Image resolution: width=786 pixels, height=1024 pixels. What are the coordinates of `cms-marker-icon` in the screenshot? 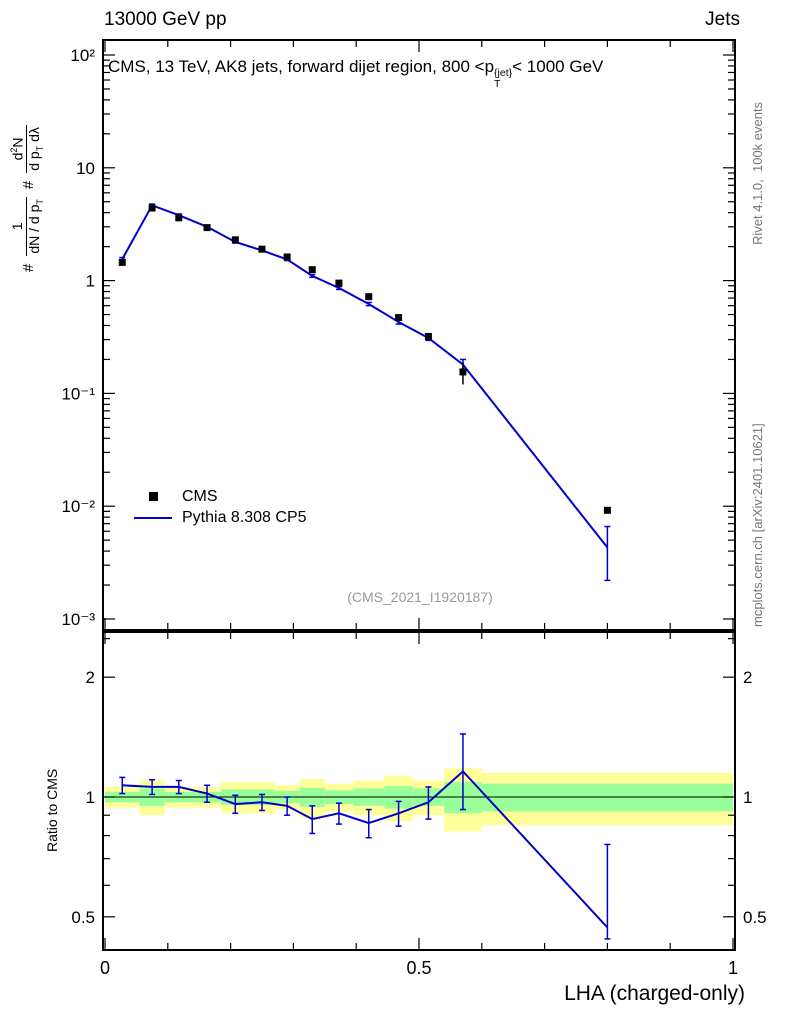 It's located at (153, 496).